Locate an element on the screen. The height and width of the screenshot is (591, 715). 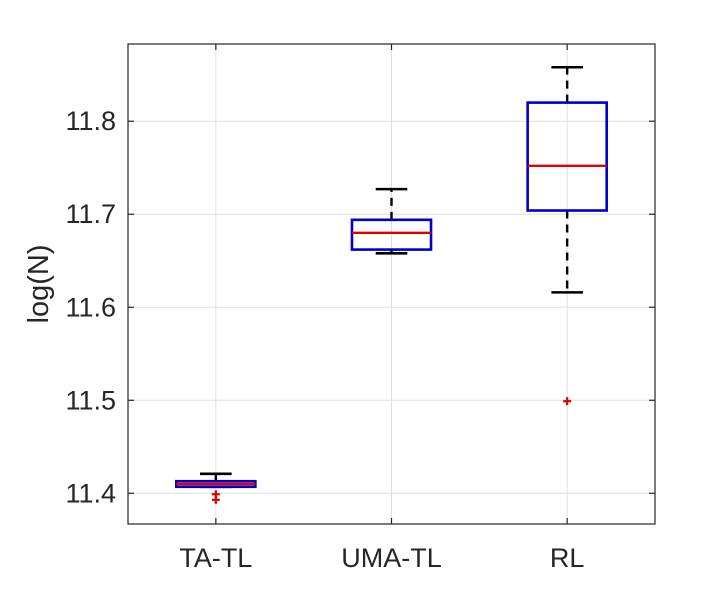
y-tick-label: 11.8 is located at coordinates (90, 121).